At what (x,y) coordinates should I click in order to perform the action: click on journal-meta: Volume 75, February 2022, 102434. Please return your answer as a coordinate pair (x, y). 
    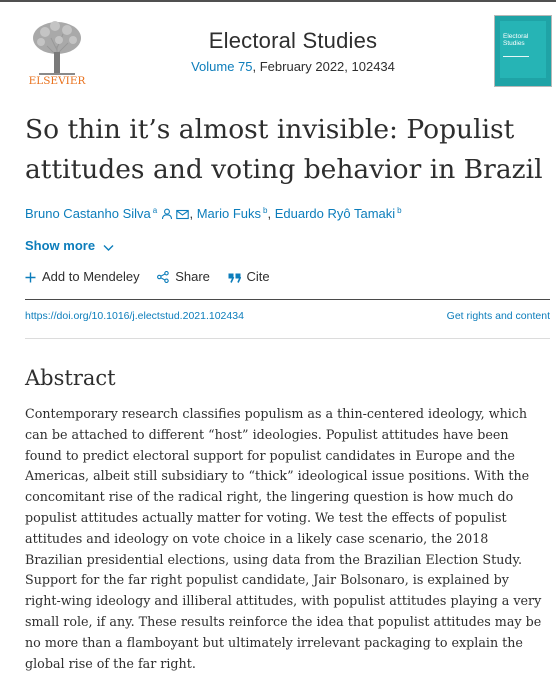
    Looking at the image, I should click on (293, 66).